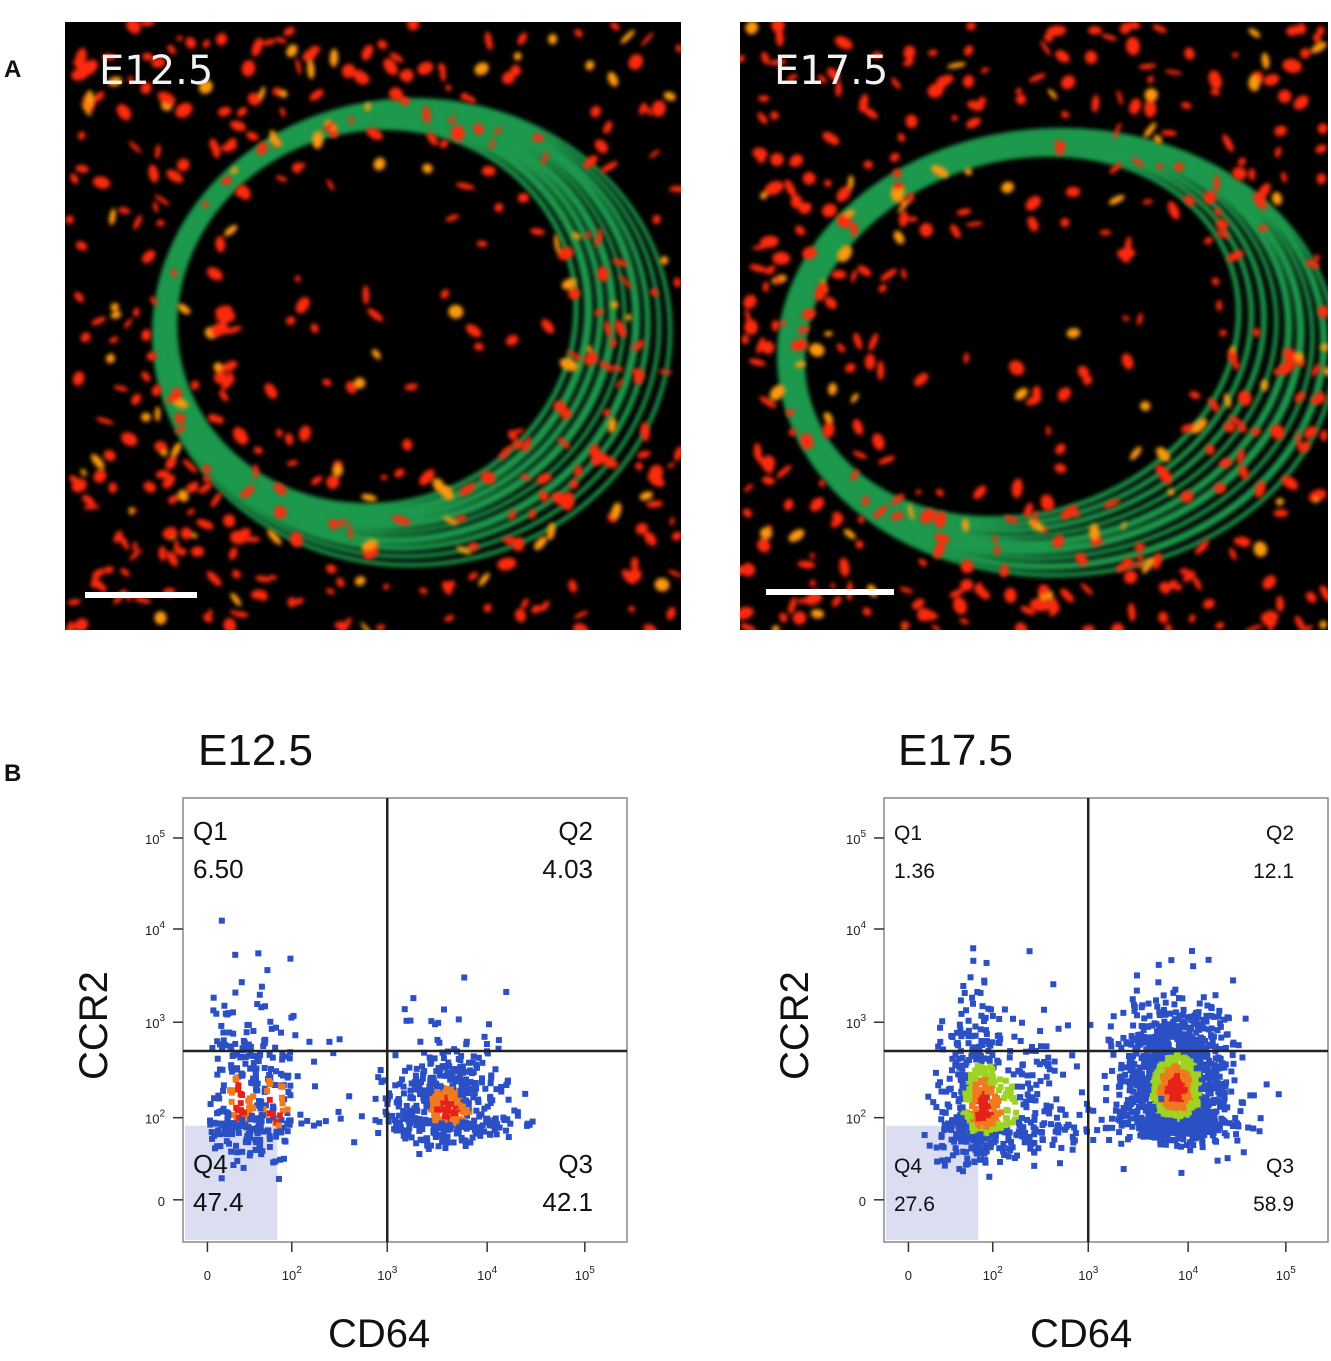  What do you see at coordinates (210, 831) in the screenshot?
I see `quadrant-name: Q1` at bounding box center [210, 831].